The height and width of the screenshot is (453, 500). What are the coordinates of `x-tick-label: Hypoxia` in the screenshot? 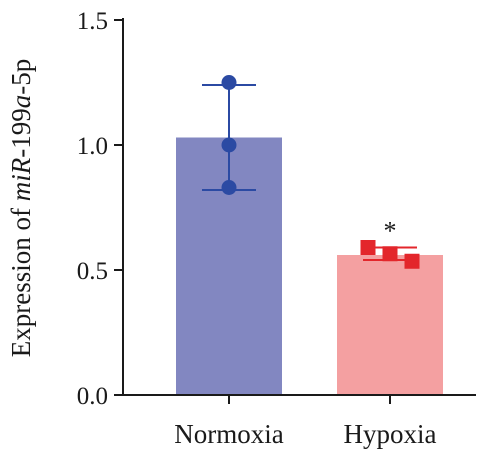 It's located at (390, 434).